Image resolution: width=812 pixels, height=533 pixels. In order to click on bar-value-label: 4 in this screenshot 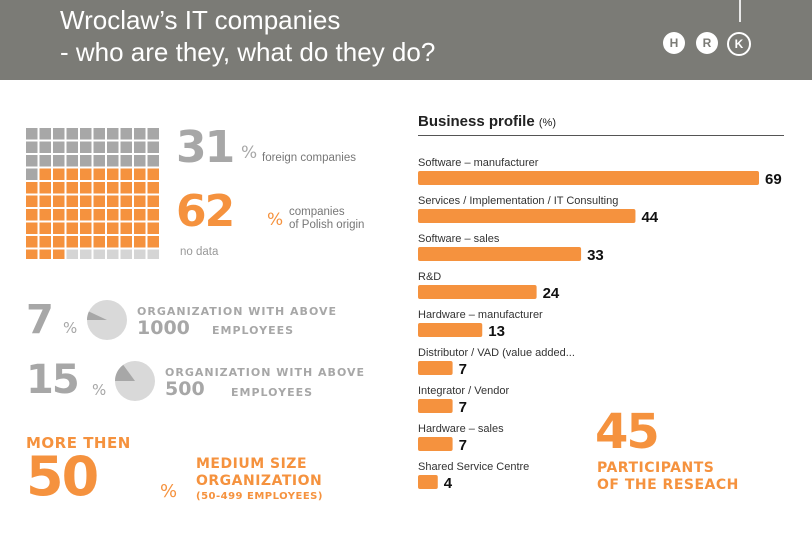, I will do `click(448, 483)`.